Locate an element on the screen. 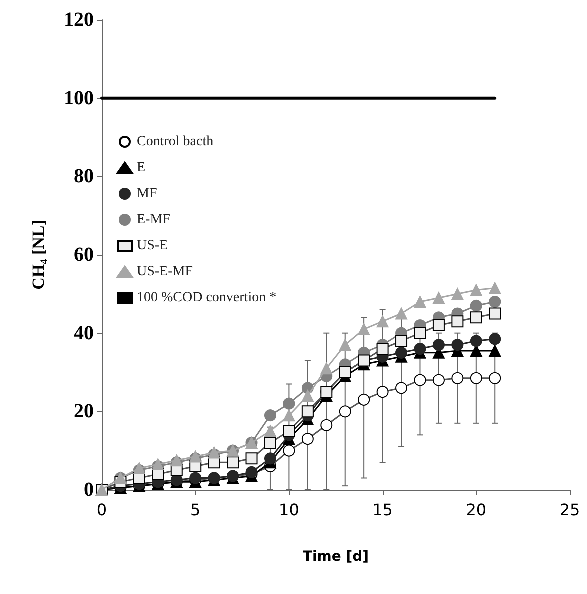 The height and width of the screenshot is (594, 587). y-tick-label: 120 is located at coordinates (79, 20).